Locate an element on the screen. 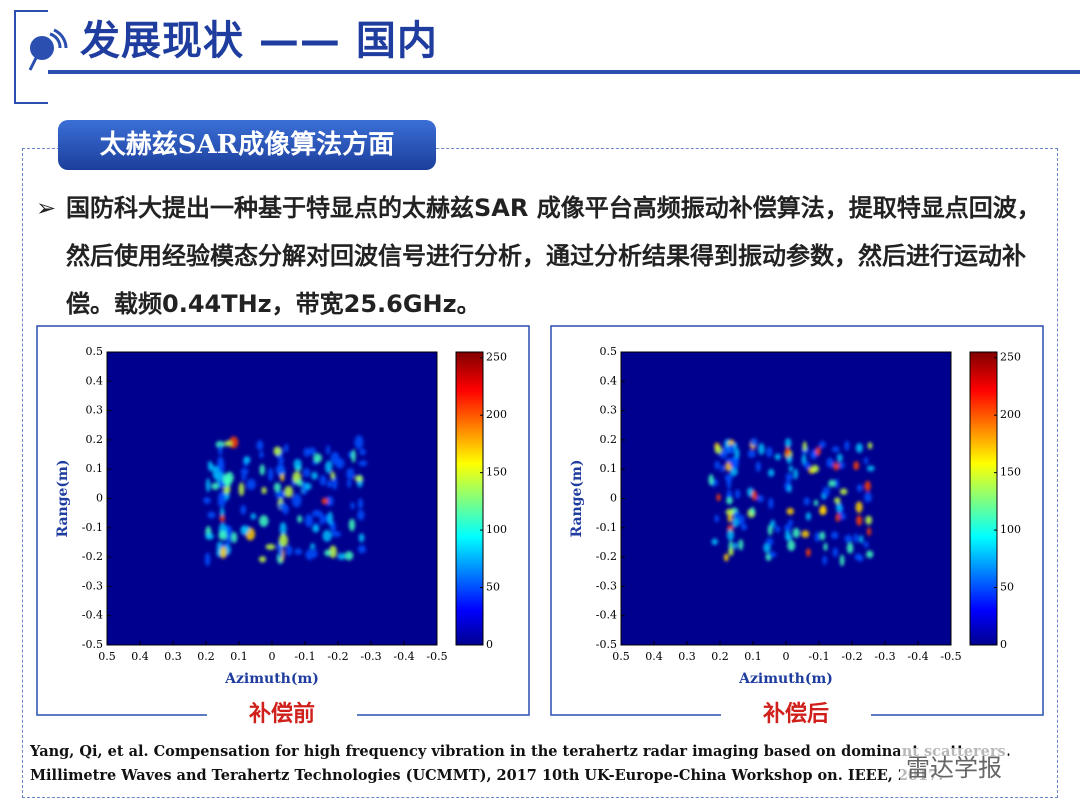 The width and height of the screenshot is (1080, 810). watermark: 雷达学报 is located at coordinates (954, 765).